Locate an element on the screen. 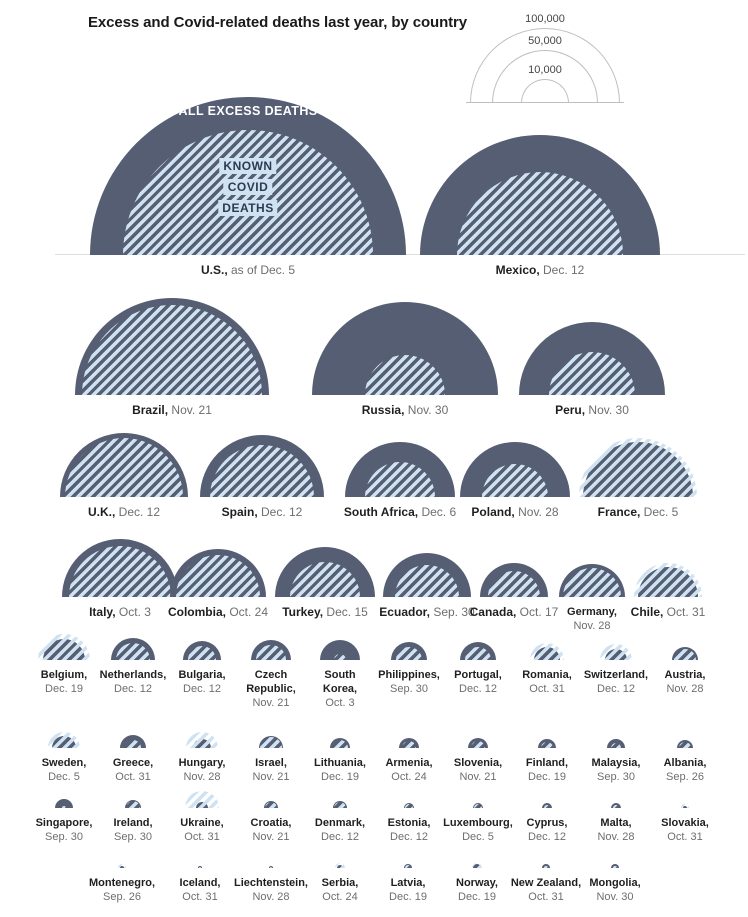 The width and height of the screenshot is (748, 917). country-label: Colombia, Oct. 24 is located at coordinates (218, 612).